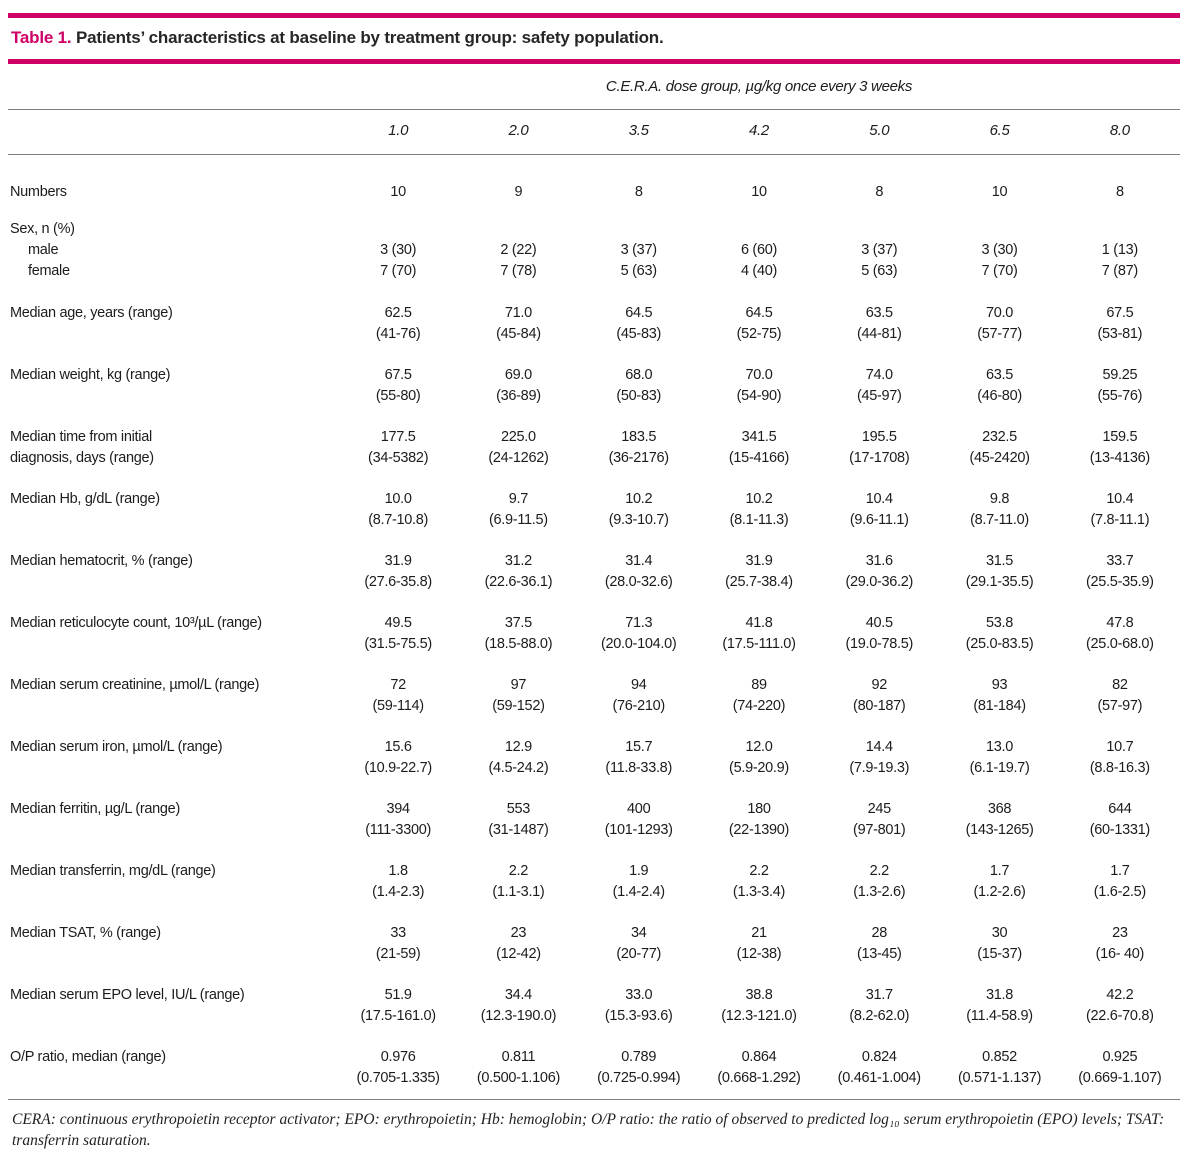  I want to click on cell-range-value: (0.725-0.994), so click(639, 1078).